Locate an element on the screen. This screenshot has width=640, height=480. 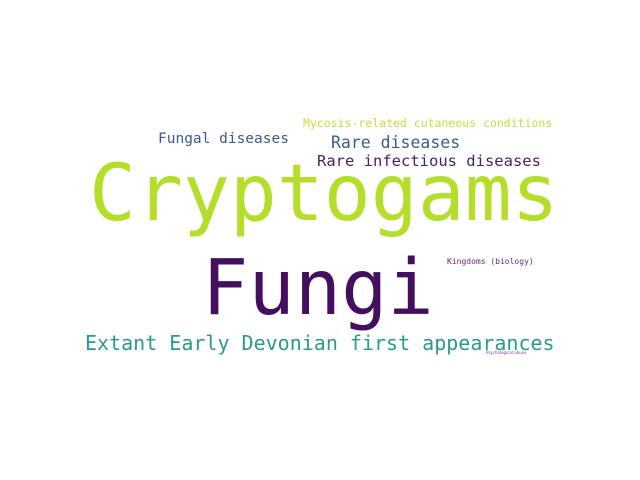
word-fungi: Fungi is located at coordinates (318, 288).